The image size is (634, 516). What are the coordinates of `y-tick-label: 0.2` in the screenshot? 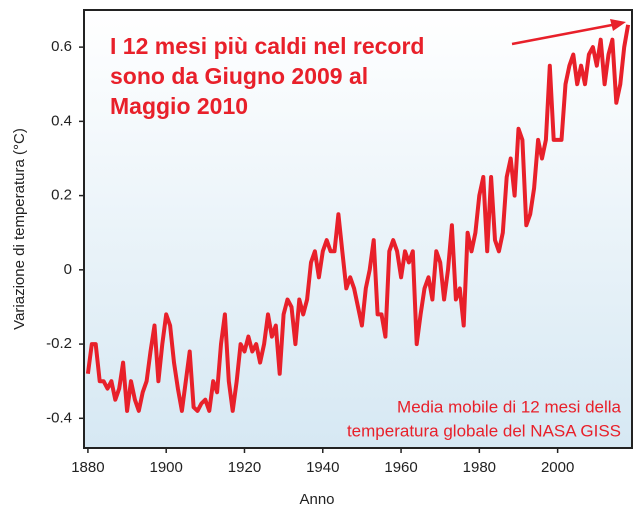 It's located at (61, 195).